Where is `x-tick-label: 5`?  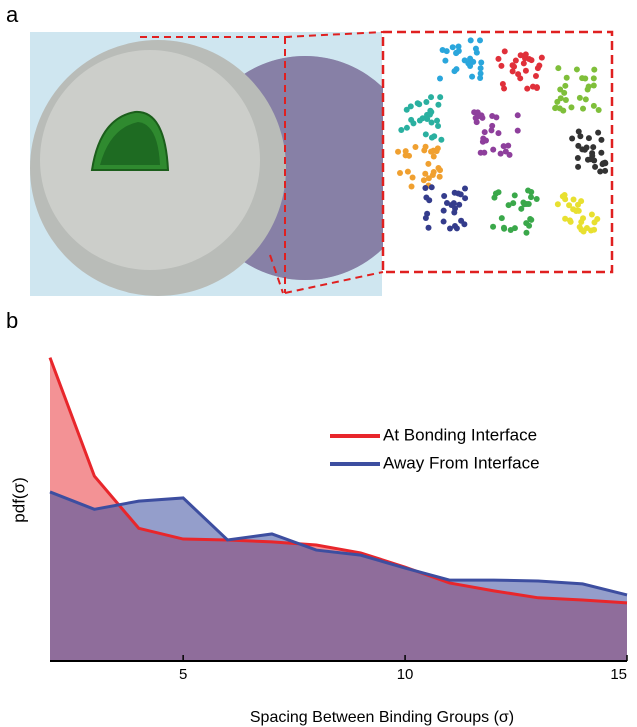
x-tick-label: 5 is located at coordinates (183, 674).